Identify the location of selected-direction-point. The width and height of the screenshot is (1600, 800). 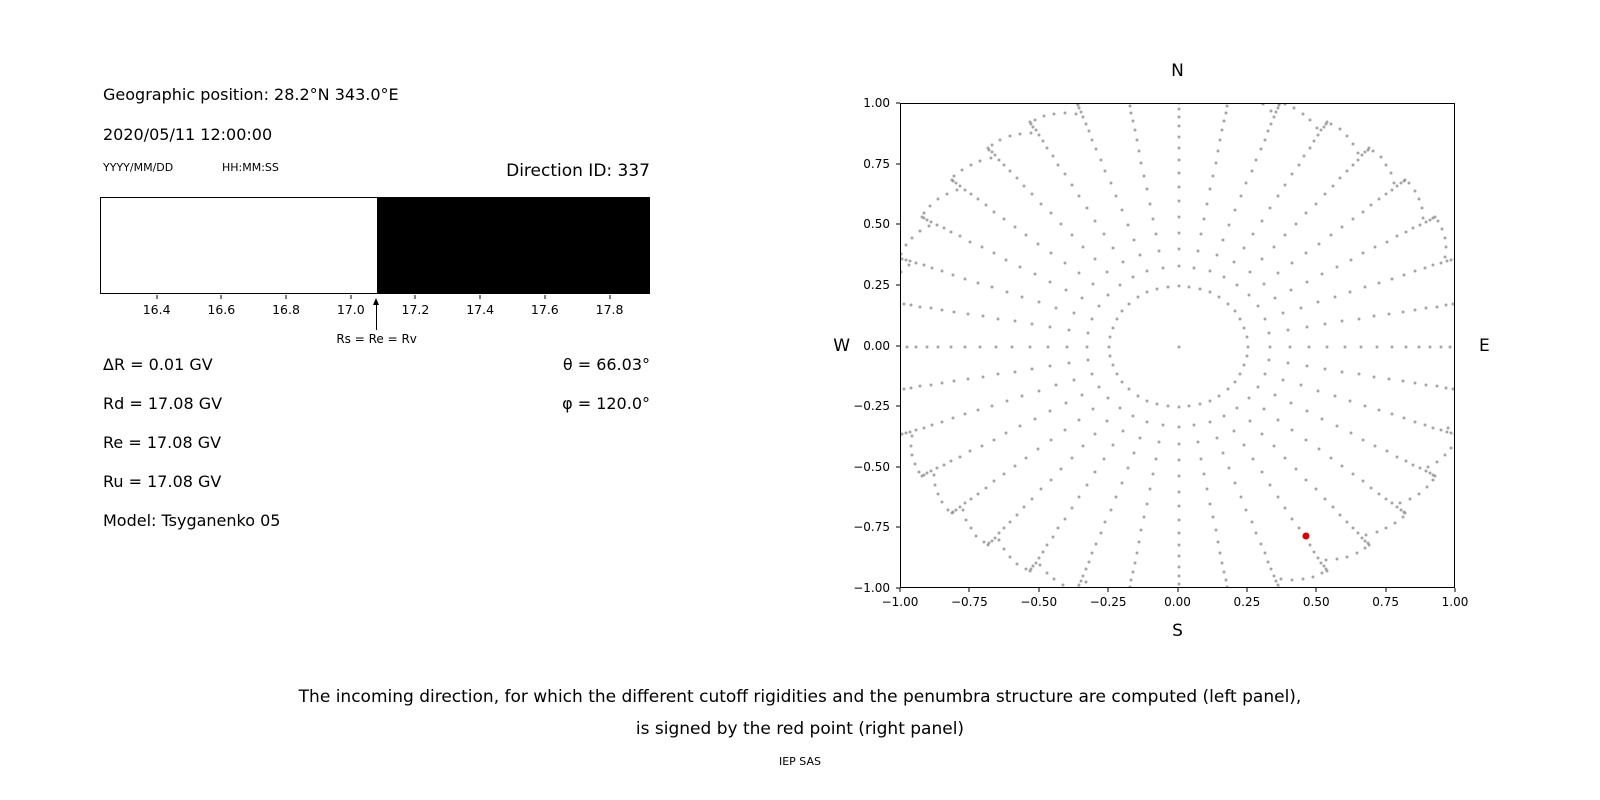
(1306, 536).